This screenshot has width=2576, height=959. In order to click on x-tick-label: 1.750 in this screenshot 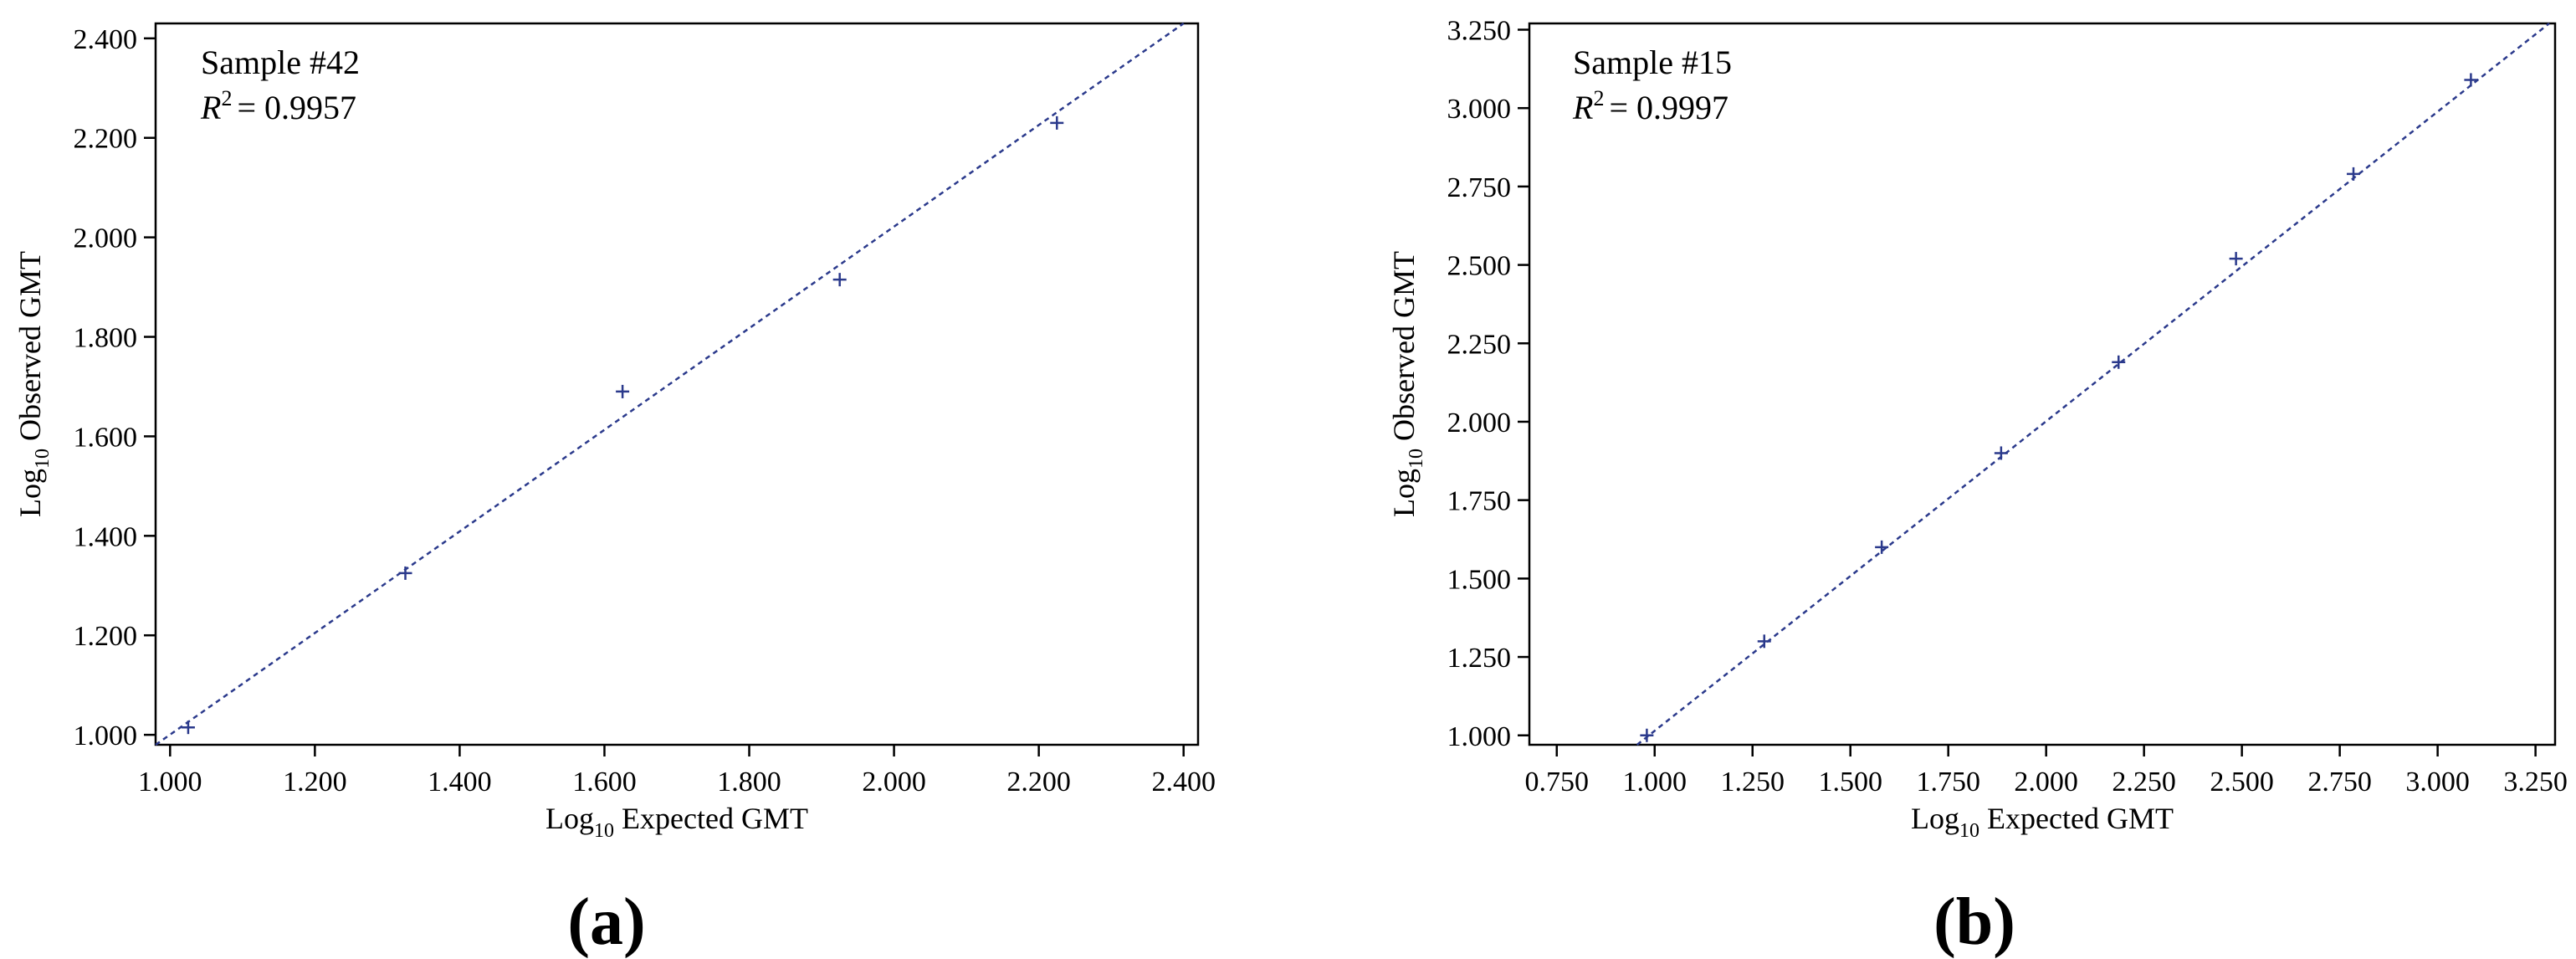, I will do `click(1948, 782)`.